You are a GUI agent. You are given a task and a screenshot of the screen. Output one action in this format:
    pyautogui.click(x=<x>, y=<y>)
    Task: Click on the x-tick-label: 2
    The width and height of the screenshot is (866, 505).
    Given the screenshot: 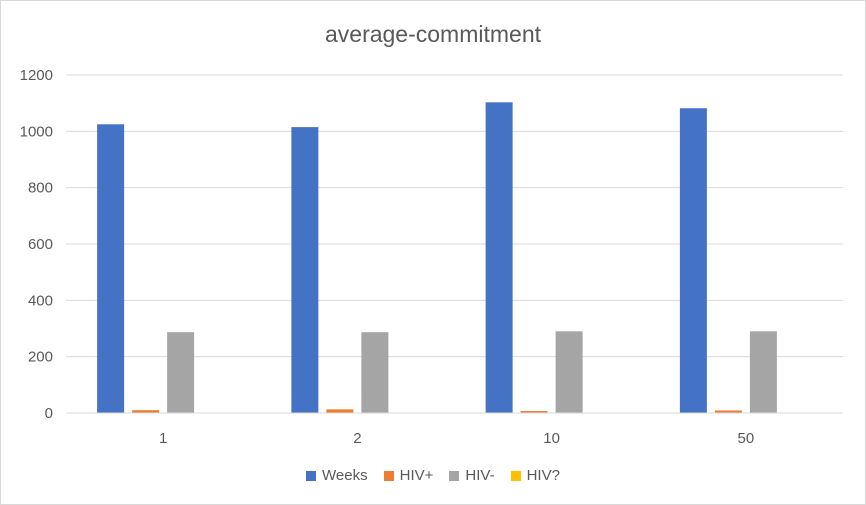 What is the action you would take?
    pyautogui.click(x=357, y=438)
    